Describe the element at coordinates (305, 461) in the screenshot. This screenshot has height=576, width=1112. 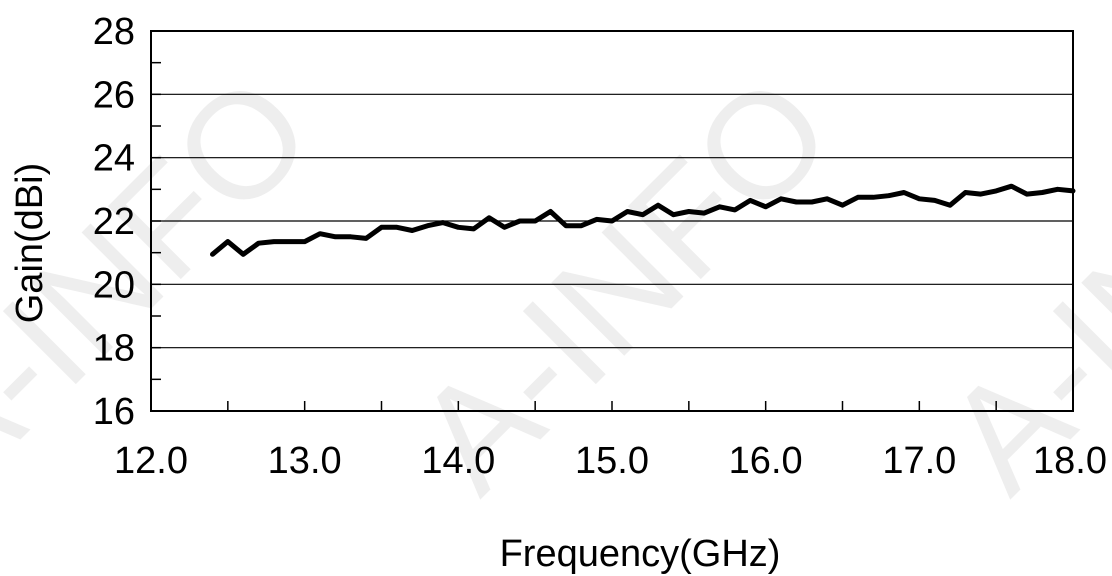
I see `x-tick-label: 13.0` at that location.